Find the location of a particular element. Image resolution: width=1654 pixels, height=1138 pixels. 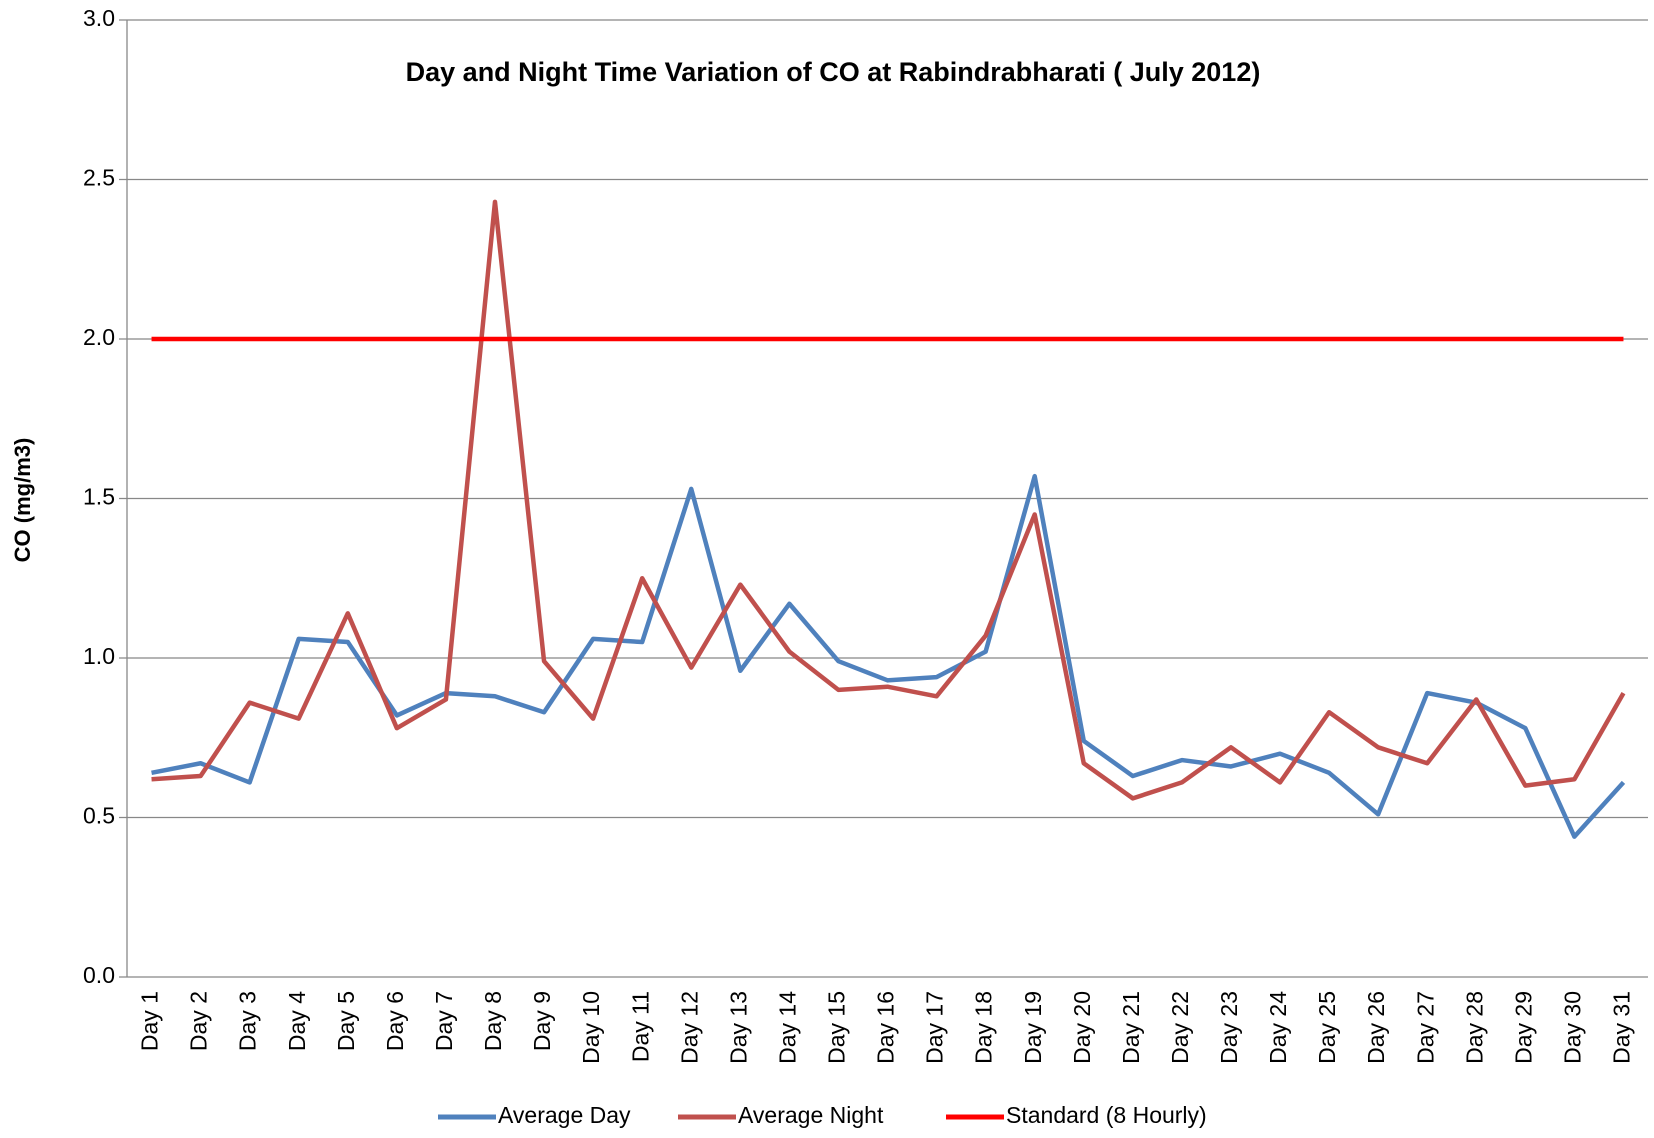

x-tick-label: Day 4 is located at coordinates (297, 1021).